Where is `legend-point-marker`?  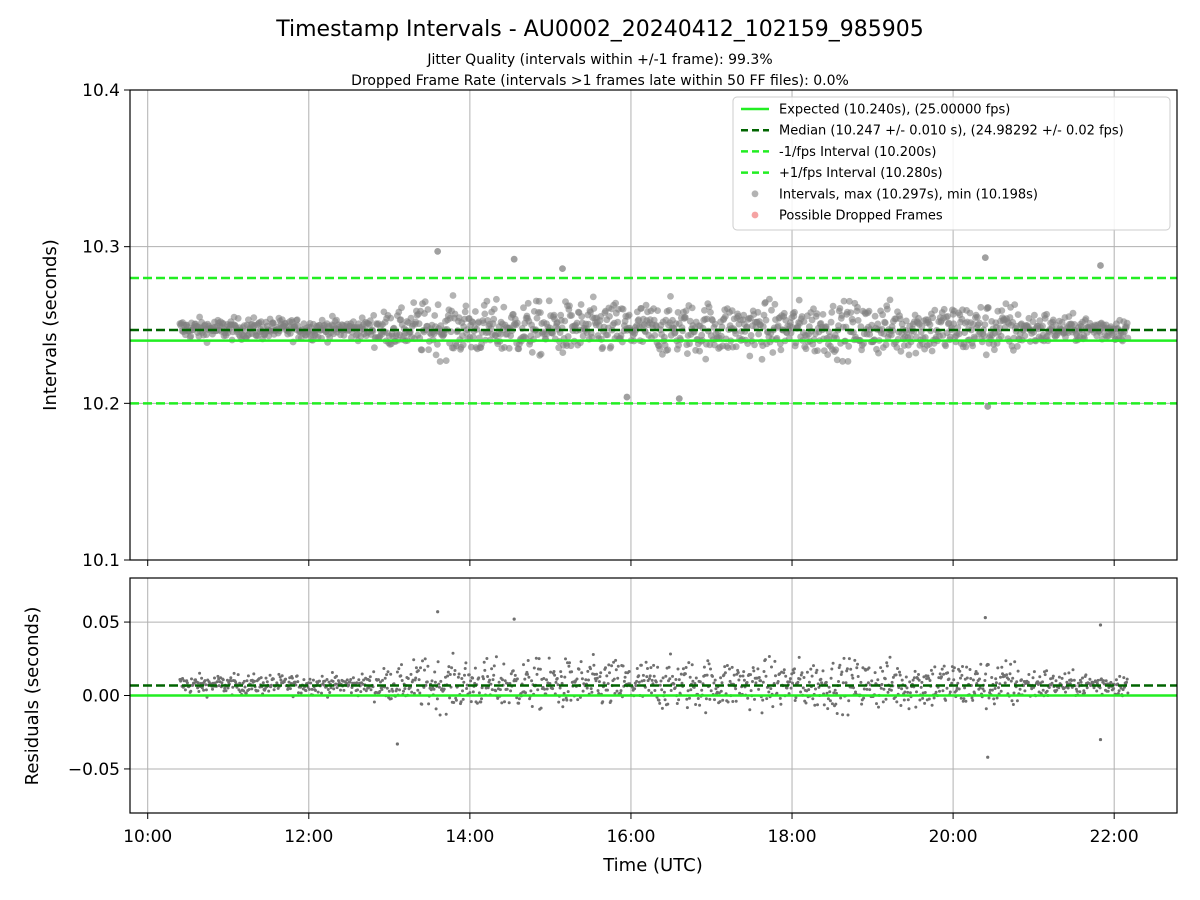
legend-point-marker is located at coordinates (755, 194).